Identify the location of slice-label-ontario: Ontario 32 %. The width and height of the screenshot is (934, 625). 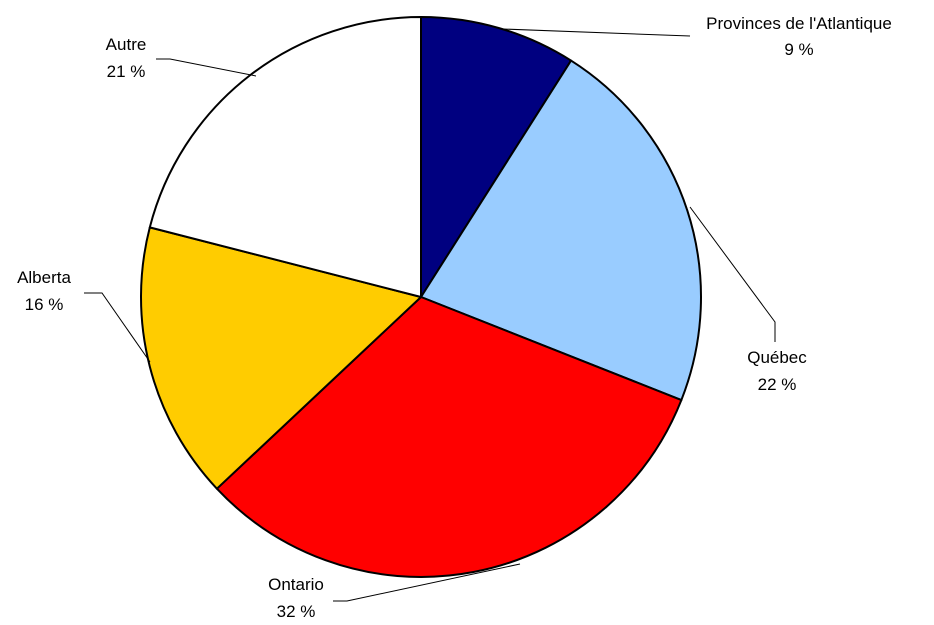
(296, 598).